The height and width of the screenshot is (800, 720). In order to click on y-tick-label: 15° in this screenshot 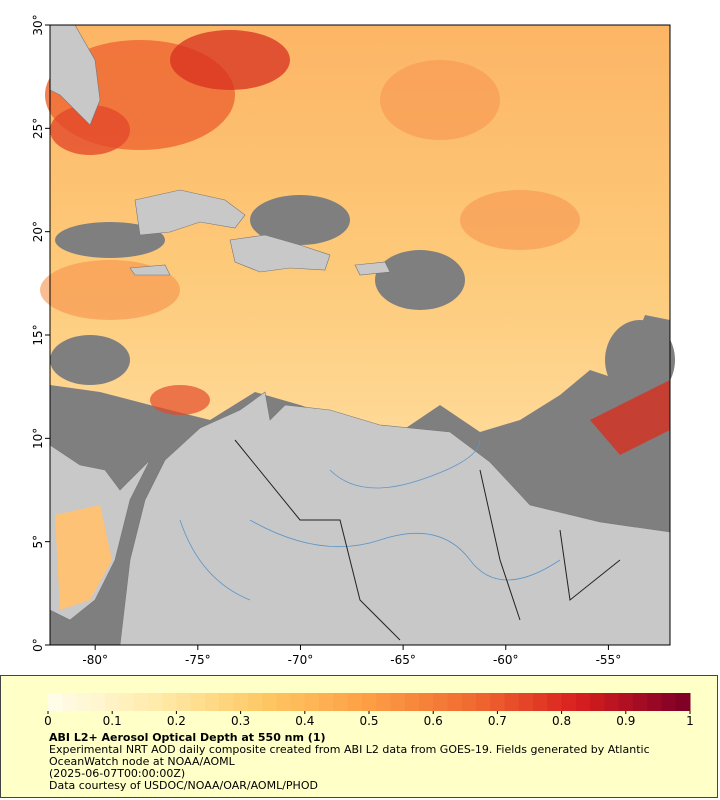, I will do `click(38, 334)`.